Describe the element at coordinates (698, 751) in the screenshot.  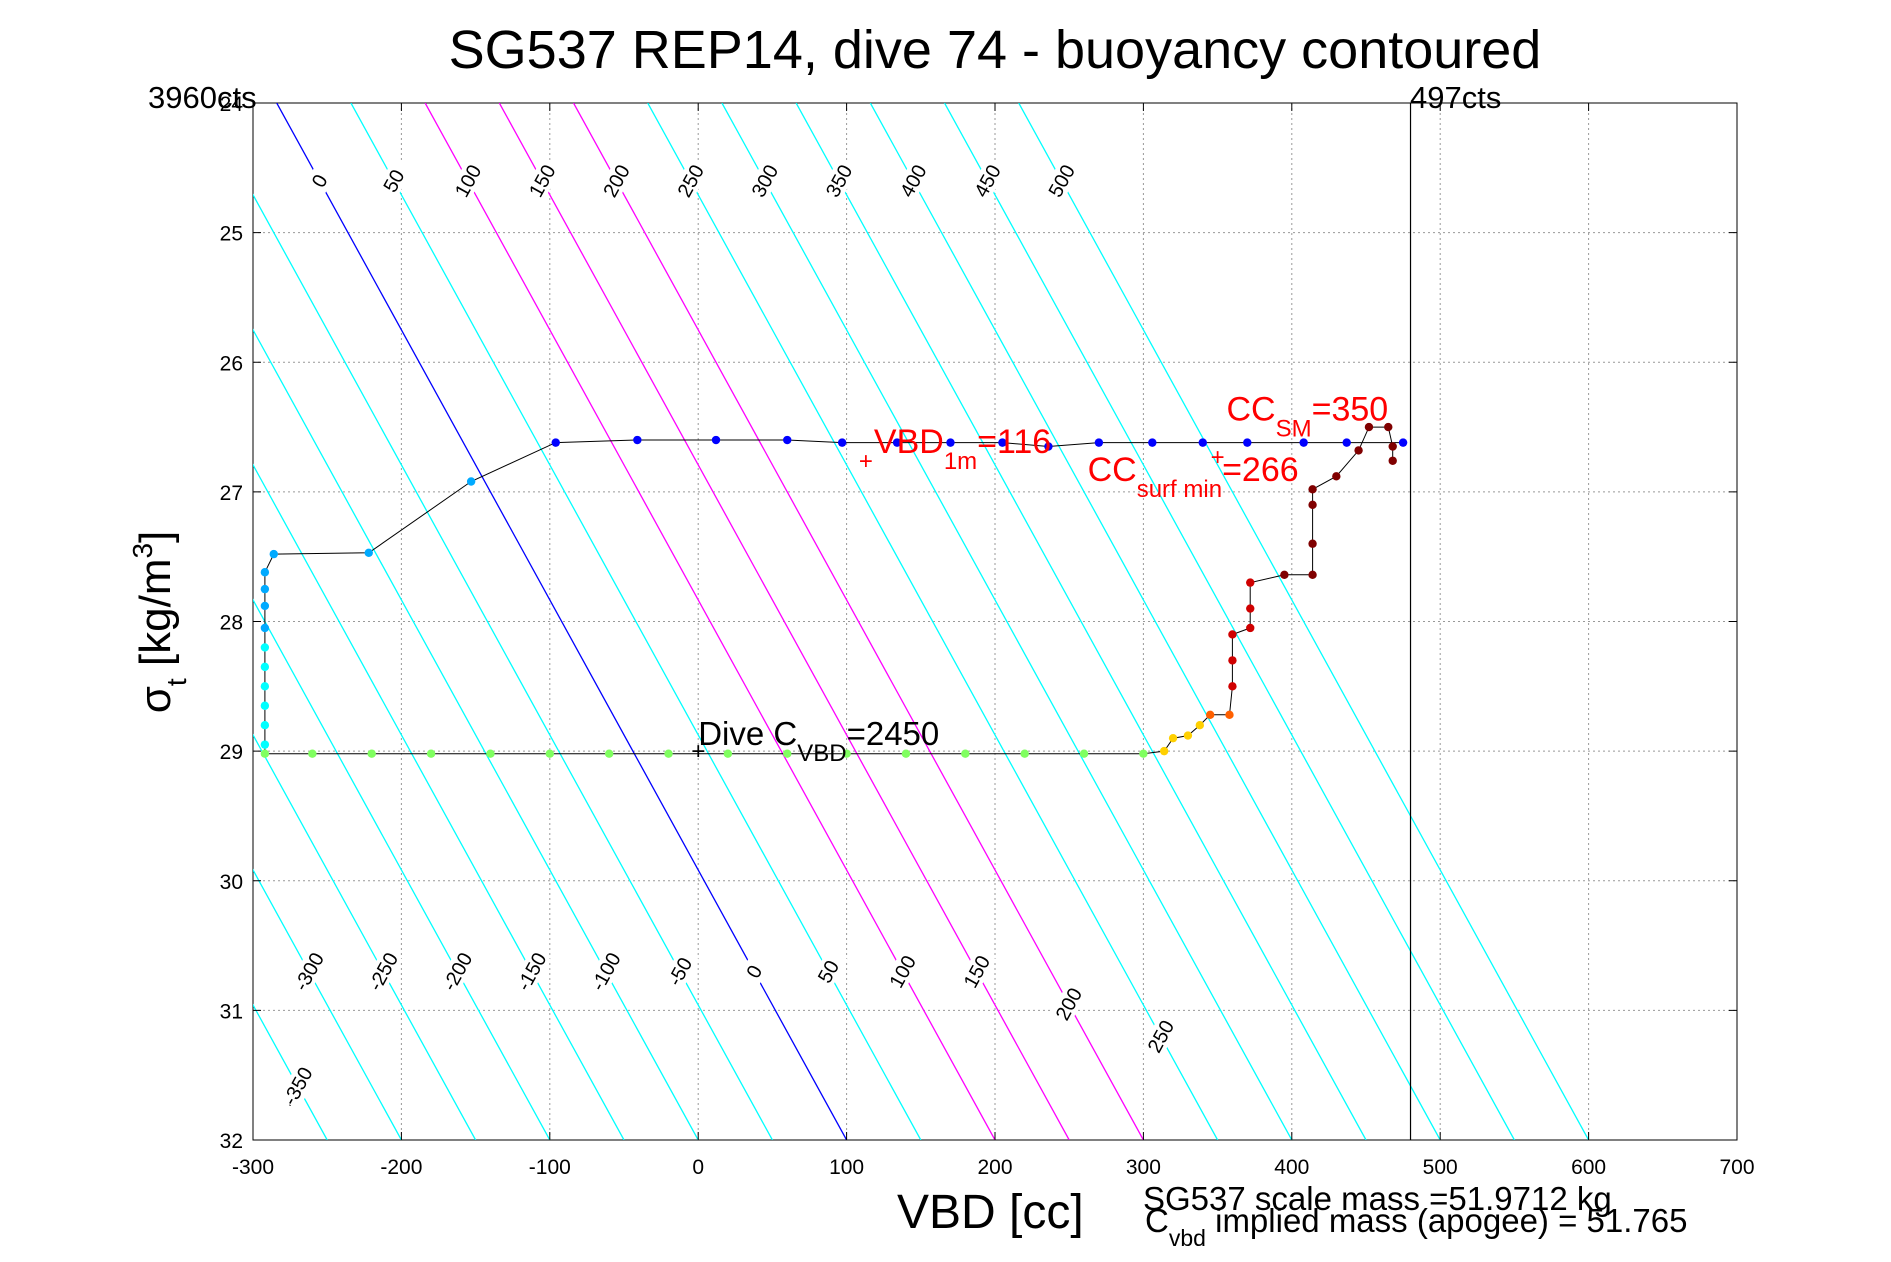
I see `dive-cvbd-marker: +` at that location.